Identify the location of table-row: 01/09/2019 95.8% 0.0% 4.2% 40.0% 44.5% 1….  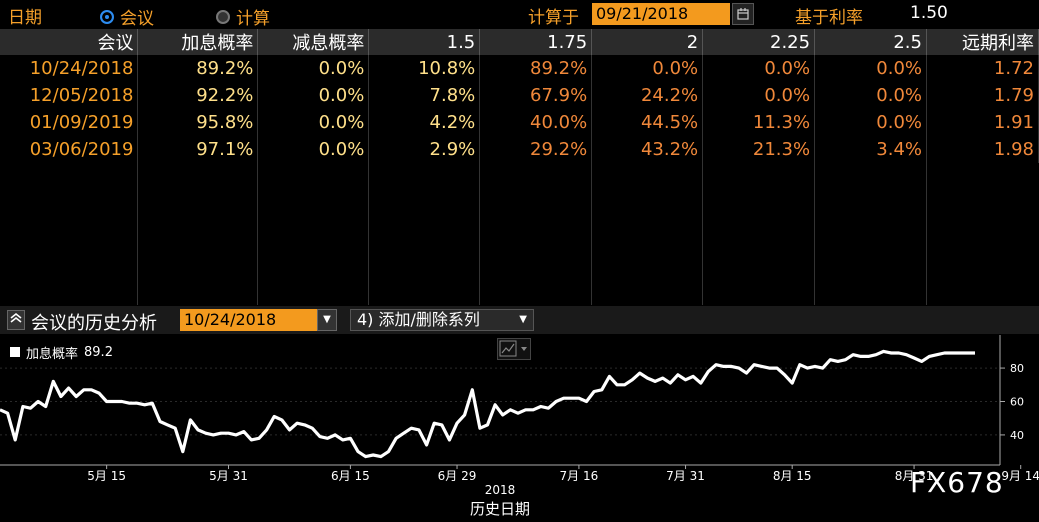
(519, 122).